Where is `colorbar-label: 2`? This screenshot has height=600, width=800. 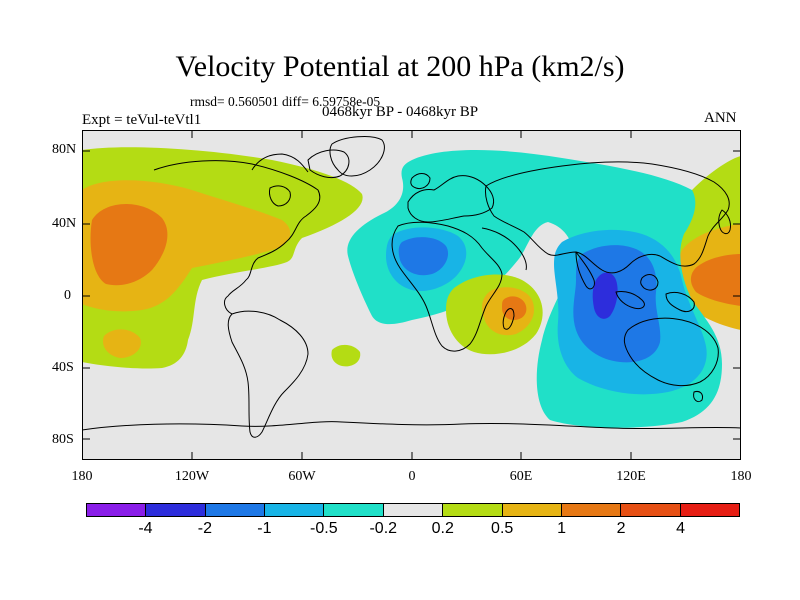
colorbar-label: 2 is located at coordinates (621, 528).